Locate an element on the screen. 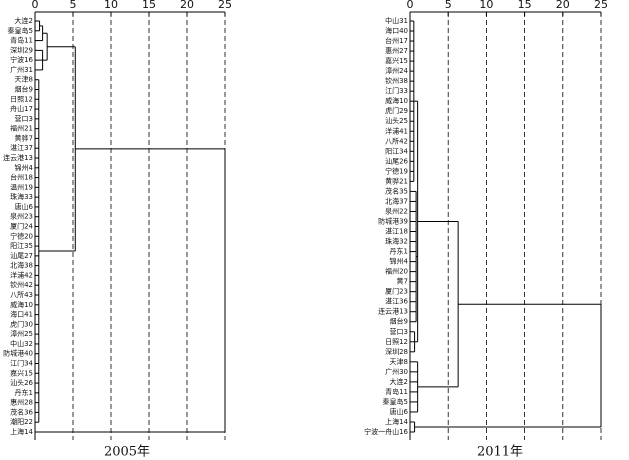 This screenshot has height=460, width=629. leaf-label: 湛江36 is located at coordinates (396, 302).